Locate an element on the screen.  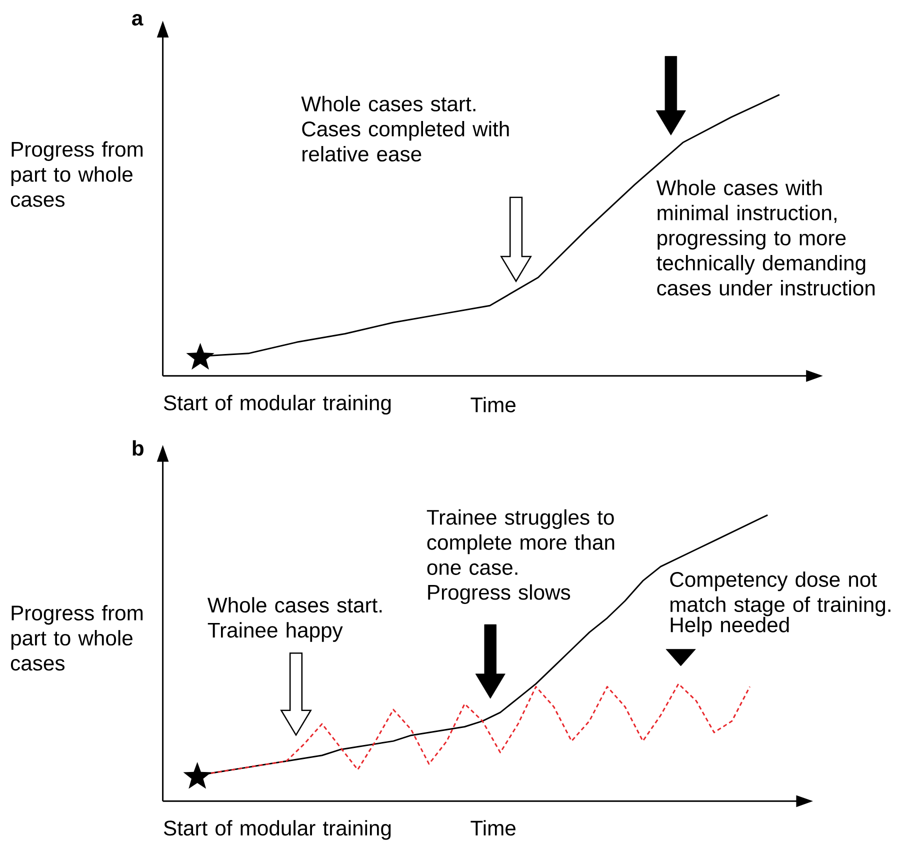
chart-title: a is located at coordinates (138, 20).